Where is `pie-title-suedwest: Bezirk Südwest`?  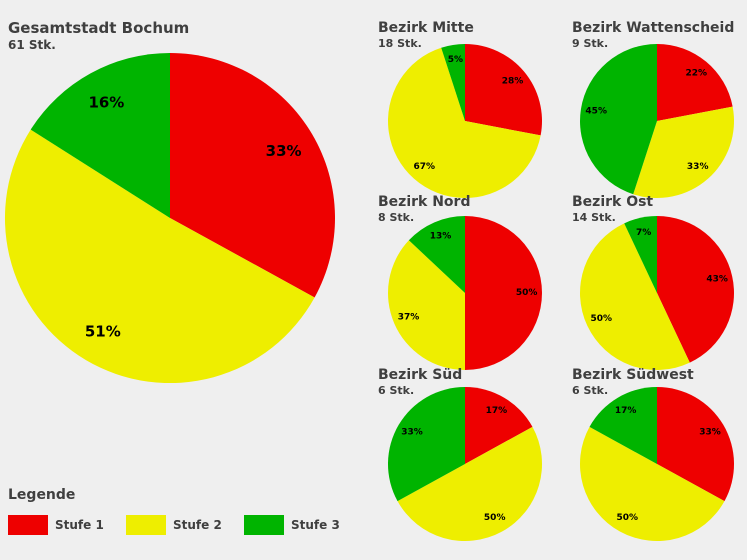 pie-title-suedwest: Bezirk Südwest is located at coordinates (633, 375).